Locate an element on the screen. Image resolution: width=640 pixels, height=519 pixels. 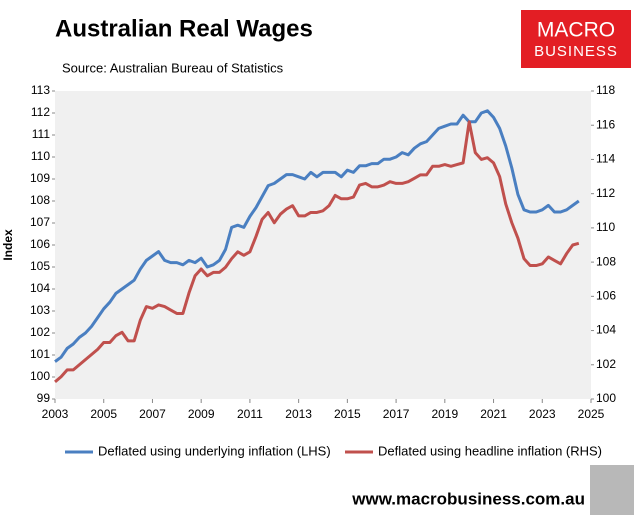
y2-tick-label: 114 is located at coordinates (605, 159).